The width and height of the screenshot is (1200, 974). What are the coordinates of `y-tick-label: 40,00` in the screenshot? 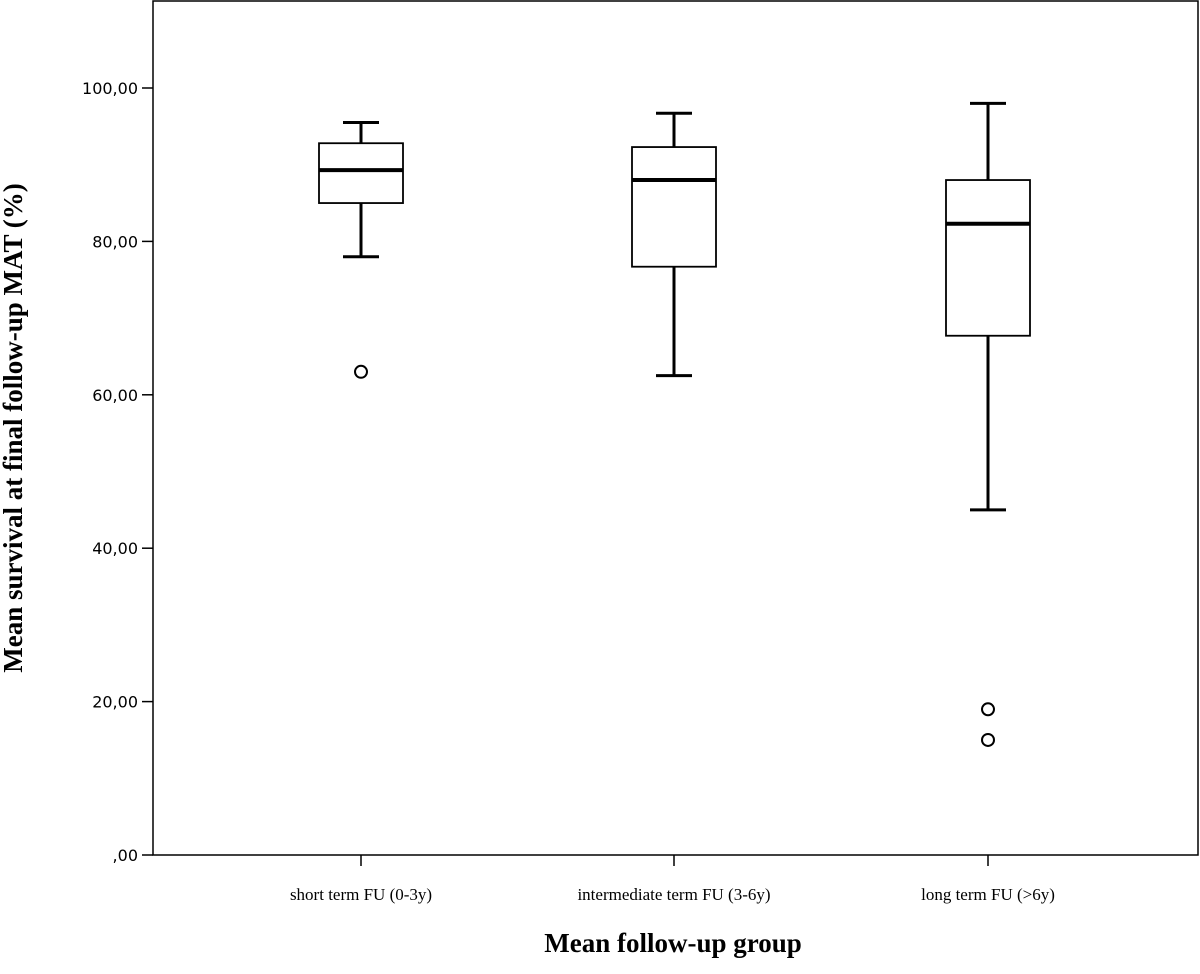 It's located at (115, 548).